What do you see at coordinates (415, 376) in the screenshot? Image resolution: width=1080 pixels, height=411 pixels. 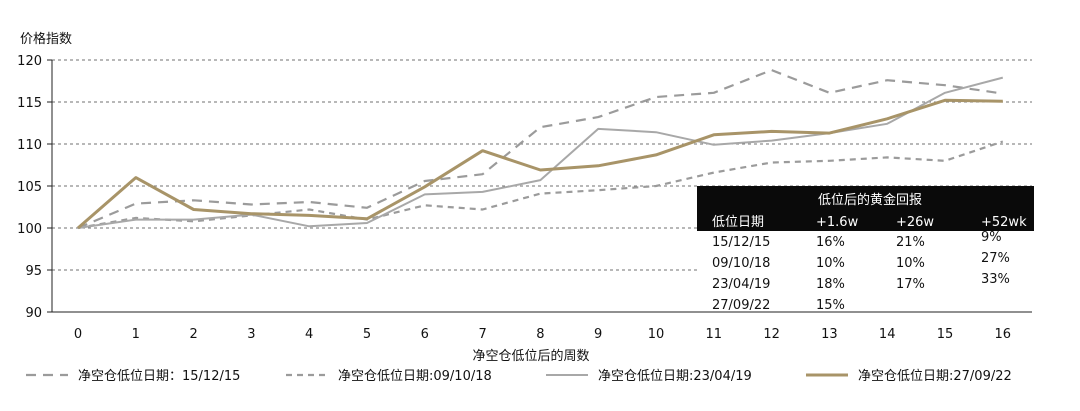 I see `legend-label-2: 净空仓低位日期:09/10/18` at bounding box center [415, 376].